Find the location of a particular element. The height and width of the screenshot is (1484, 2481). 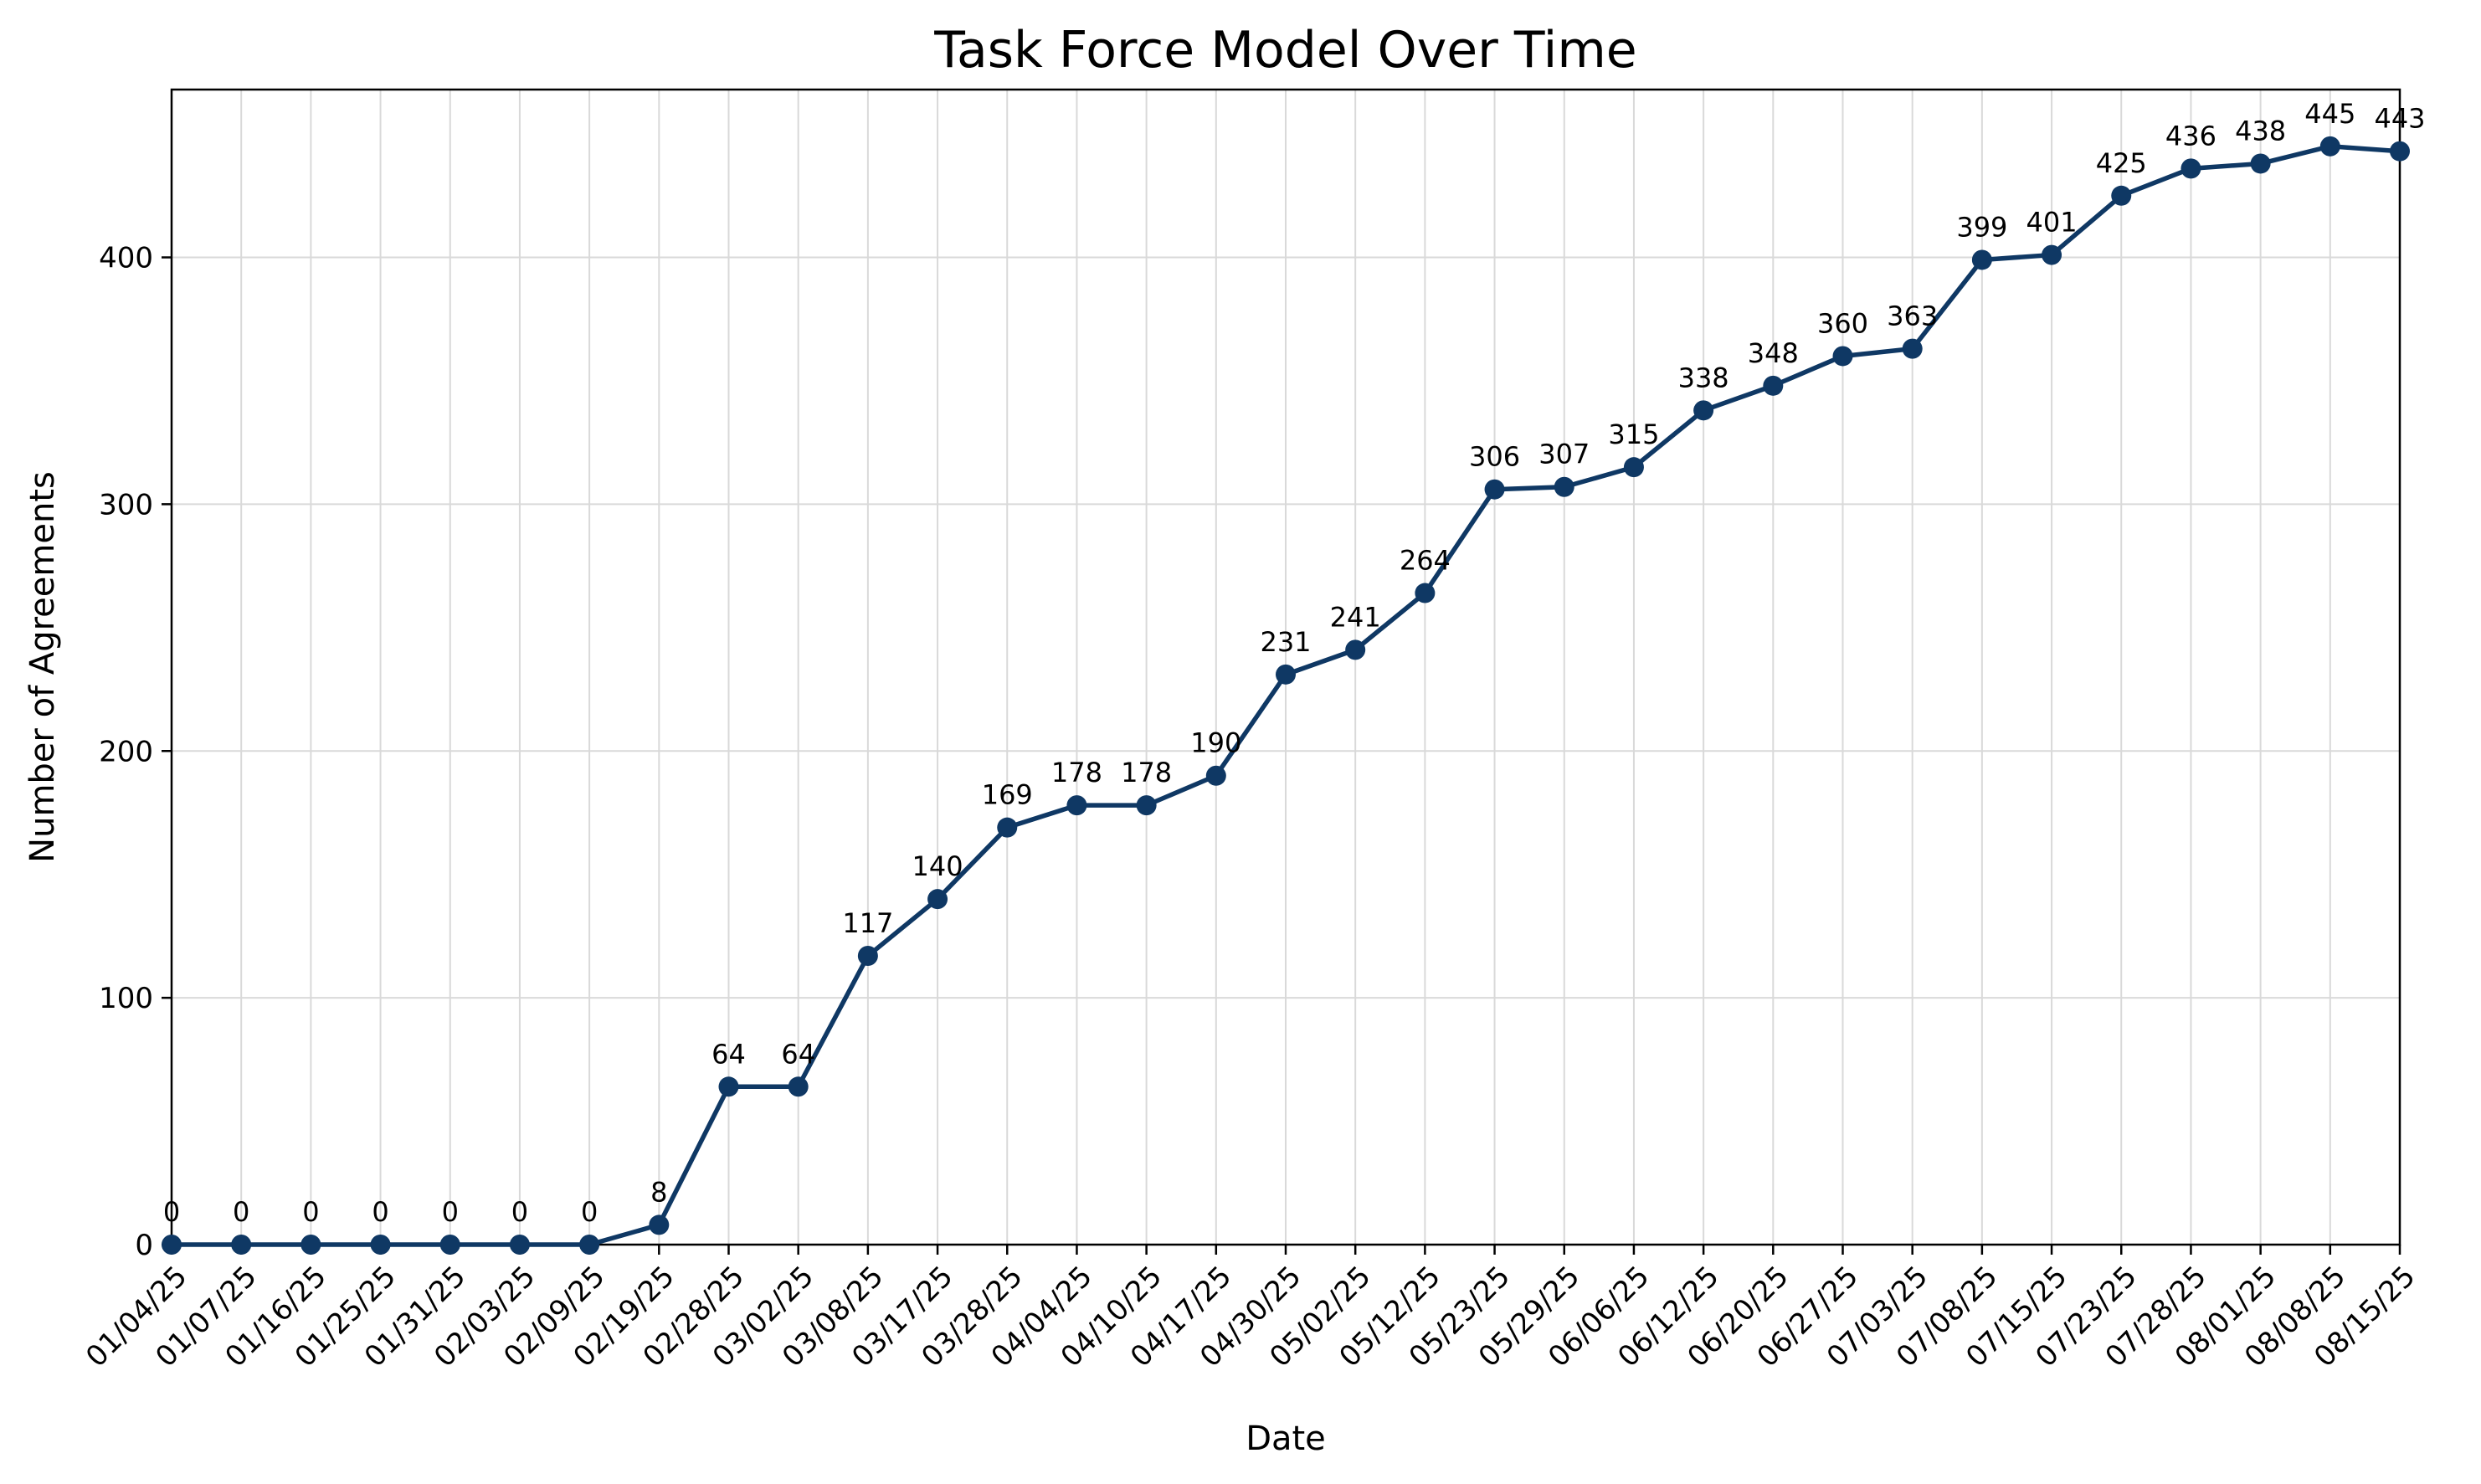

data-label: 438 is located at coordinates (2260, 131).